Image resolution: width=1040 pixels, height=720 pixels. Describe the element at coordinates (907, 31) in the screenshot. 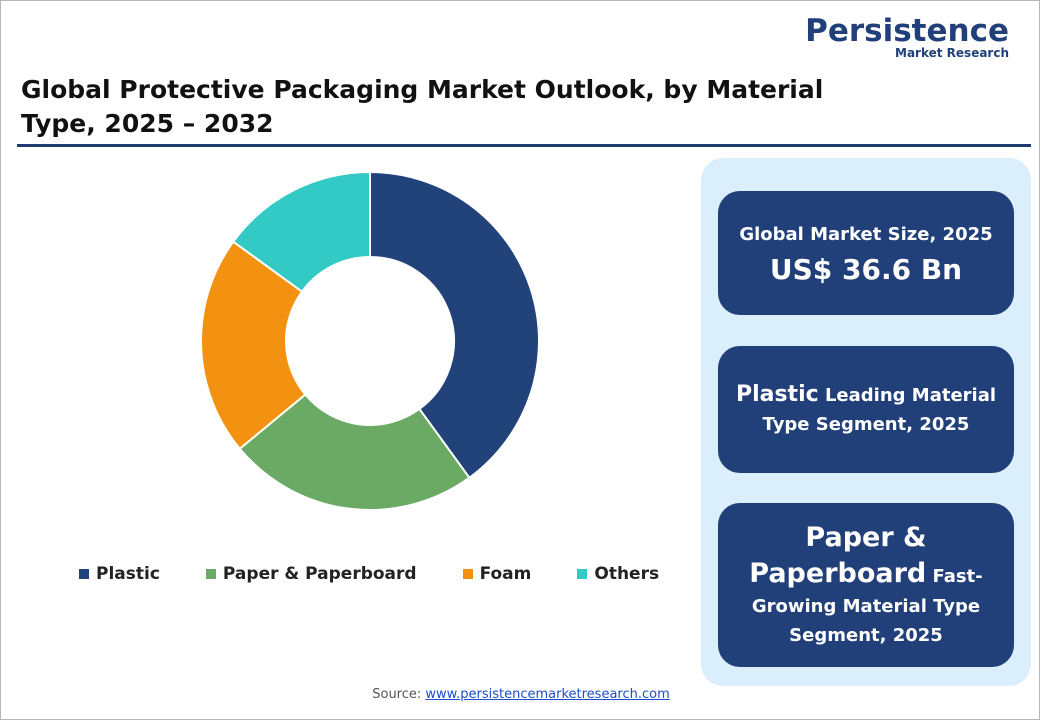

I see `logo-name: Persistence` at that location.